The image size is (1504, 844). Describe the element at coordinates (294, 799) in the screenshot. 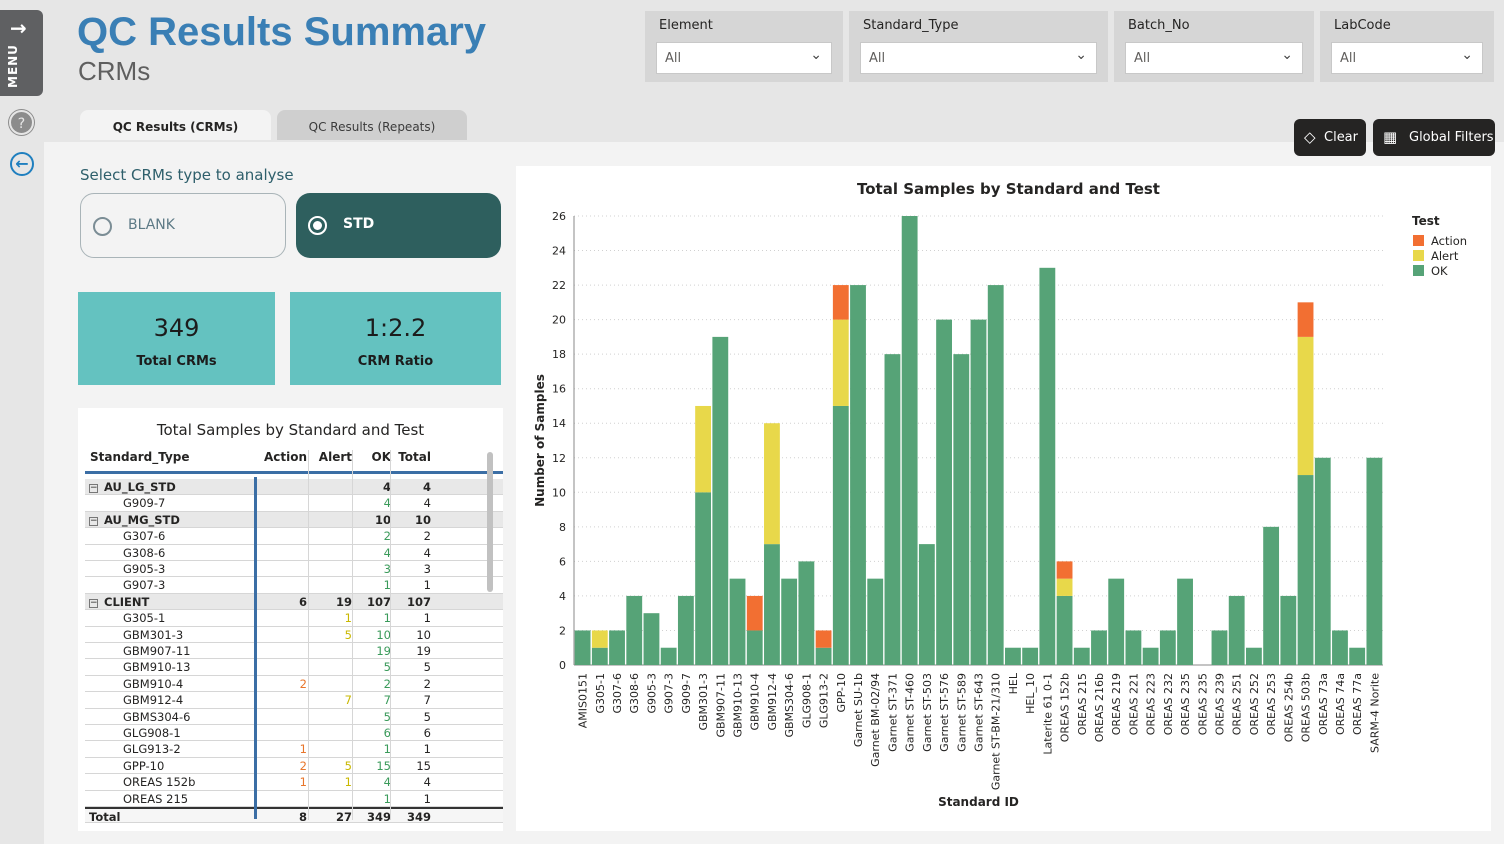

I see `table-row: OREAS 215 1 1` at that location.